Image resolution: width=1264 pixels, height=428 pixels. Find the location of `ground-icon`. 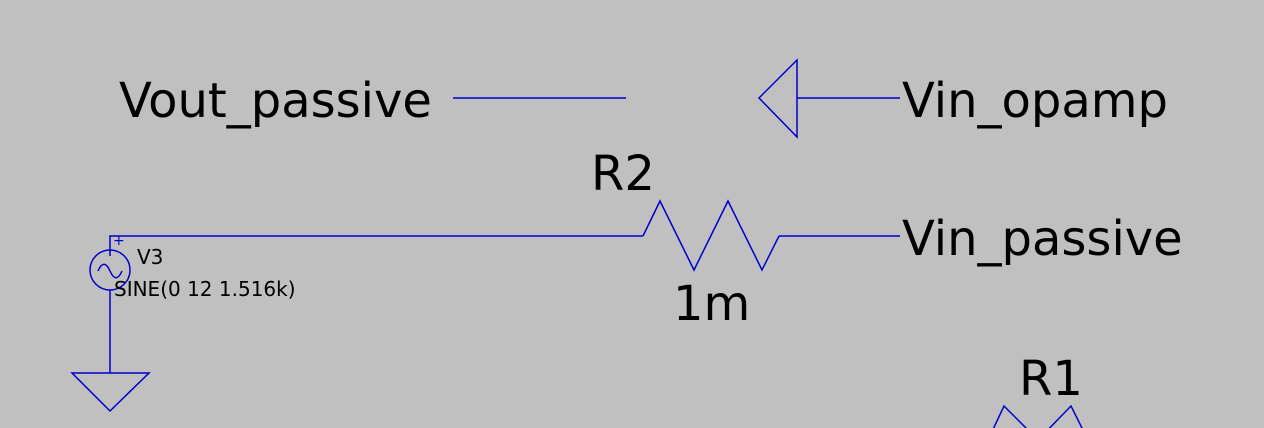

ground-icon is located at coordinates (110, 392).